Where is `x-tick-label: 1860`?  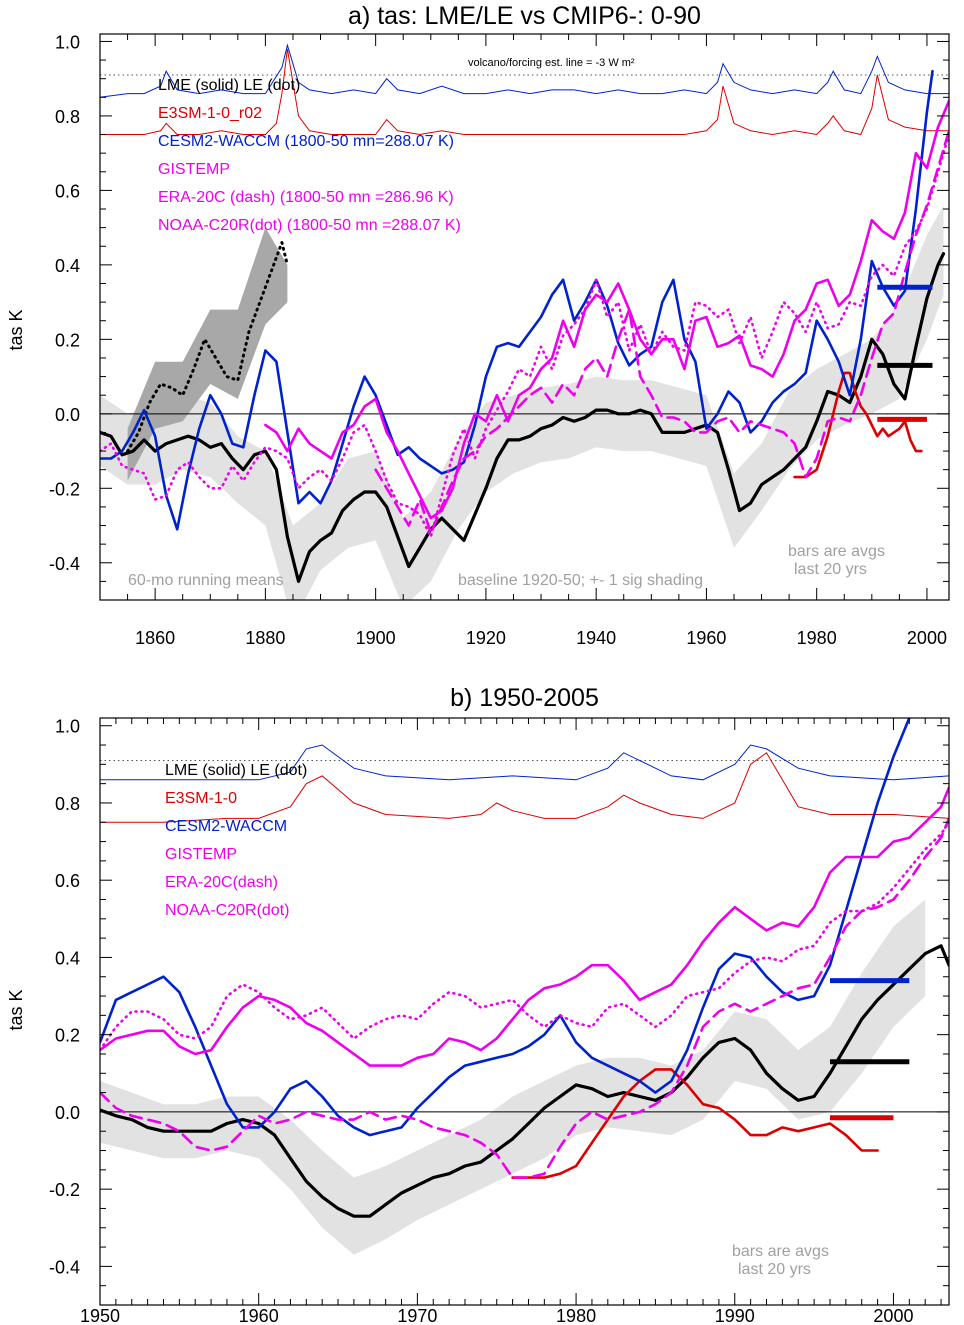 x-tick-label: 1860 is located at coordinates (155, 638).